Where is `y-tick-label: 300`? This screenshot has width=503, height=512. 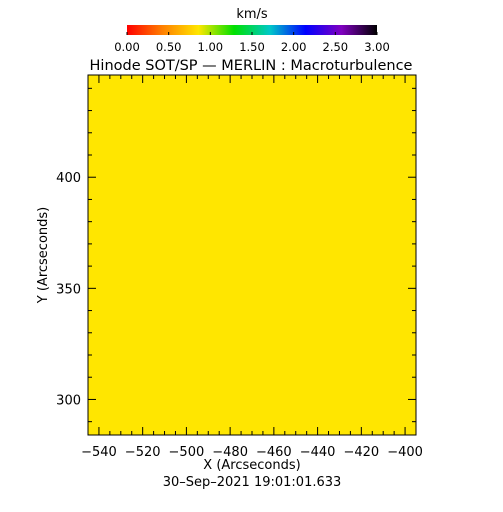 y-tick-label: 300 is located at coordinates (68, 400).